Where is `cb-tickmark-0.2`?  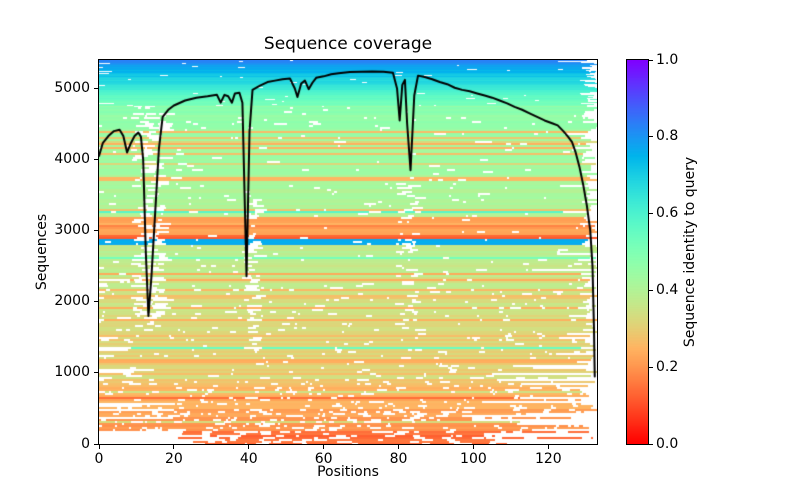
cb-tickmark-0.2 is located at coordinates (651, 367).